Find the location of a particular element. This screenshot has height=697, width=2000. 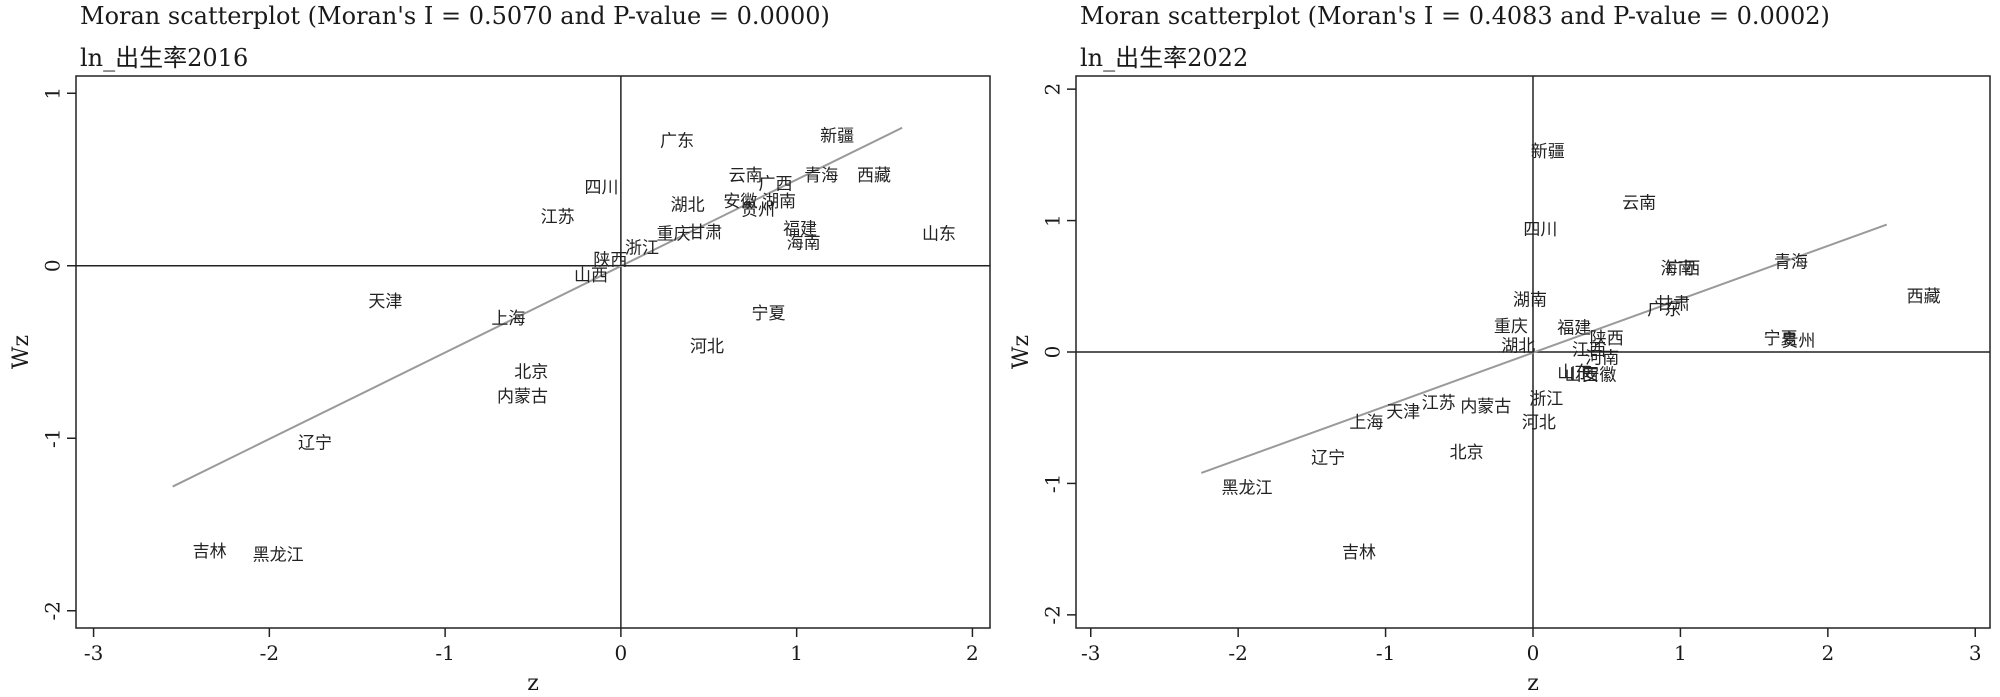

scatter-point-label: 江西 is located at coordinates (1589, 351).